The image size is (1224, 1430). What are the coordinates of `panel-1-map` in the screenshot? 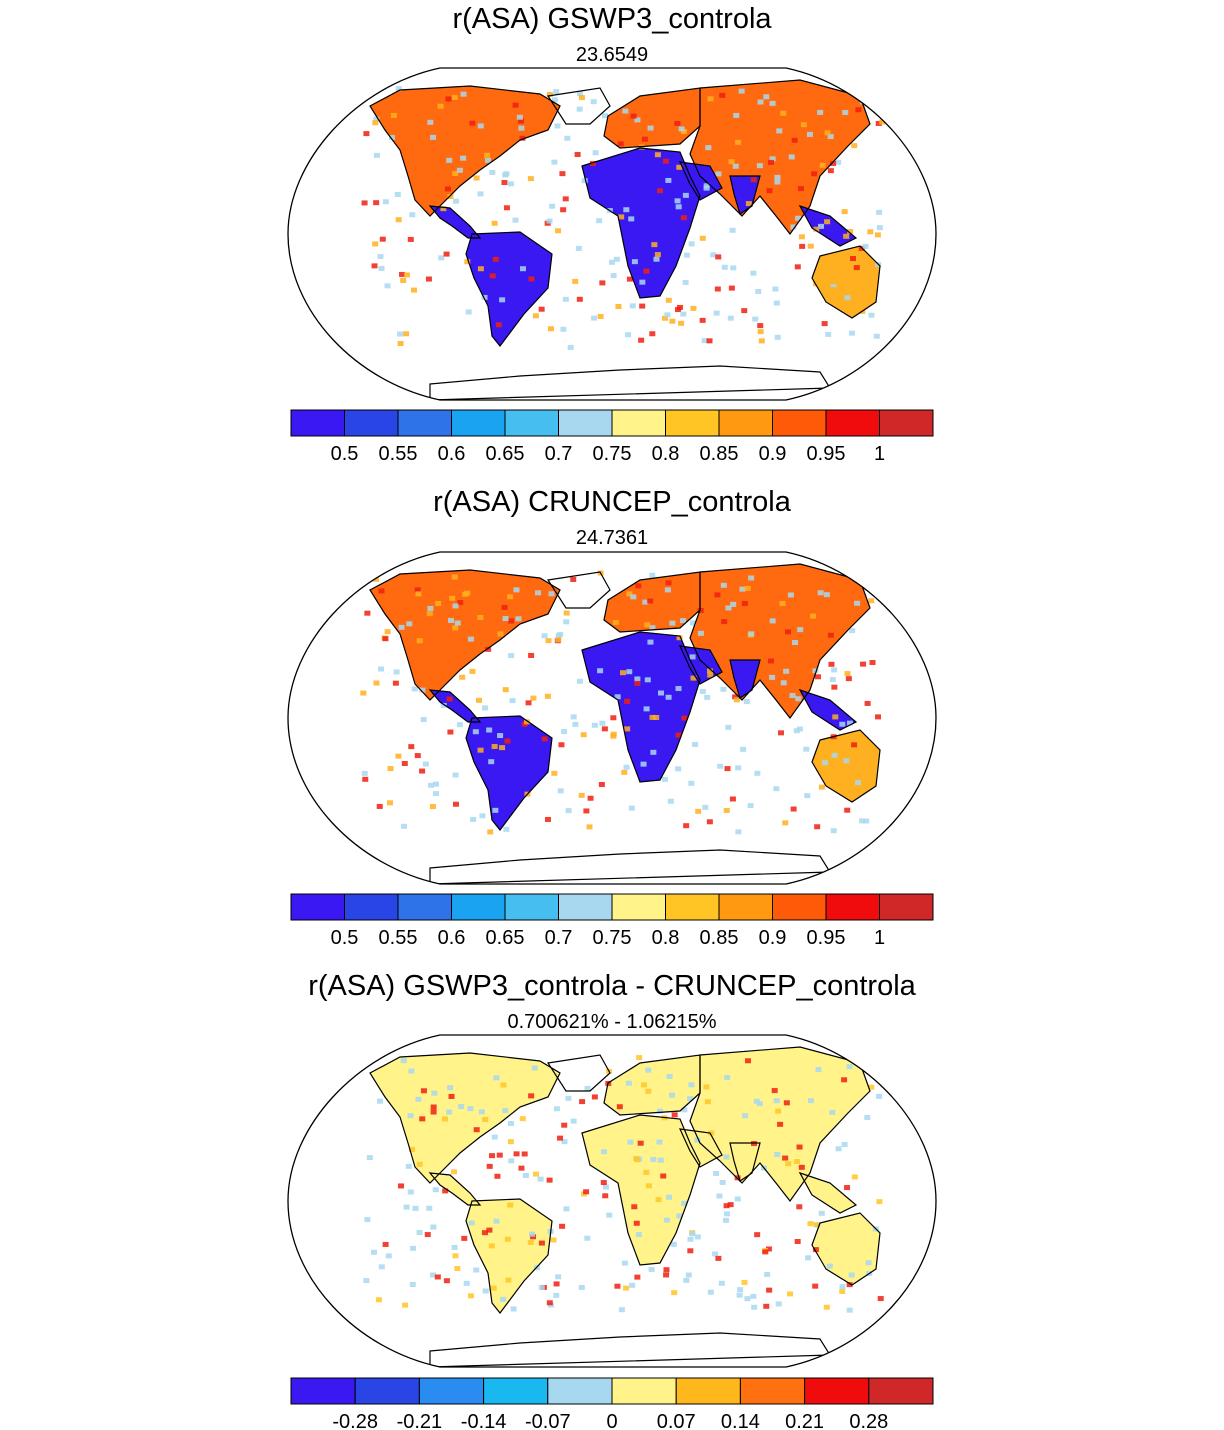 It's located at (612, 234).